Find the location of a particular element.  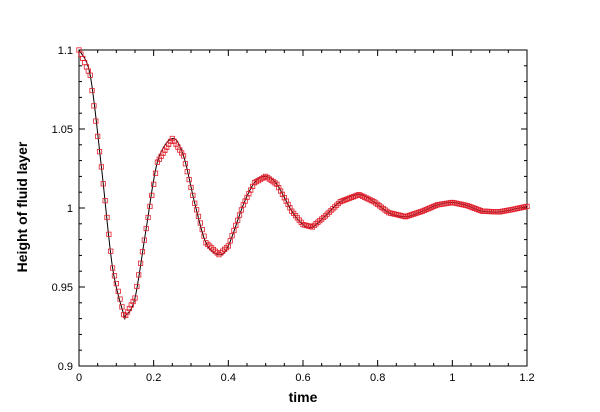

x-tick-label: 0.4 is located at coordinates (228, 378).